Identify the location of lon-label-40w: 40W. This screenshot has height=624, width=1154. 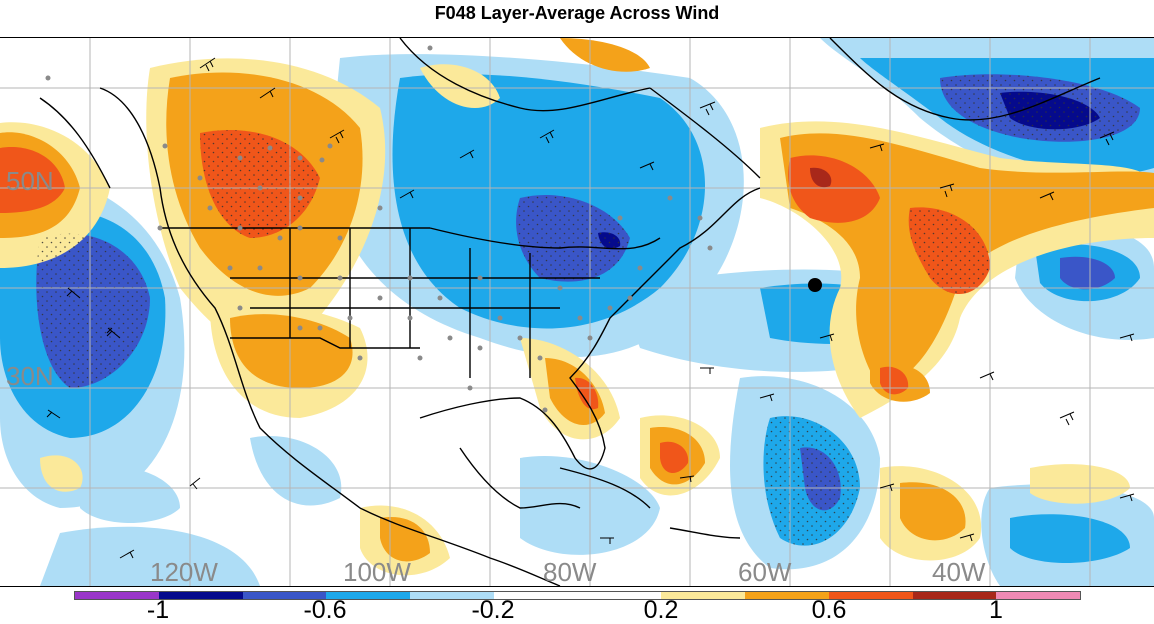
(959, 572).